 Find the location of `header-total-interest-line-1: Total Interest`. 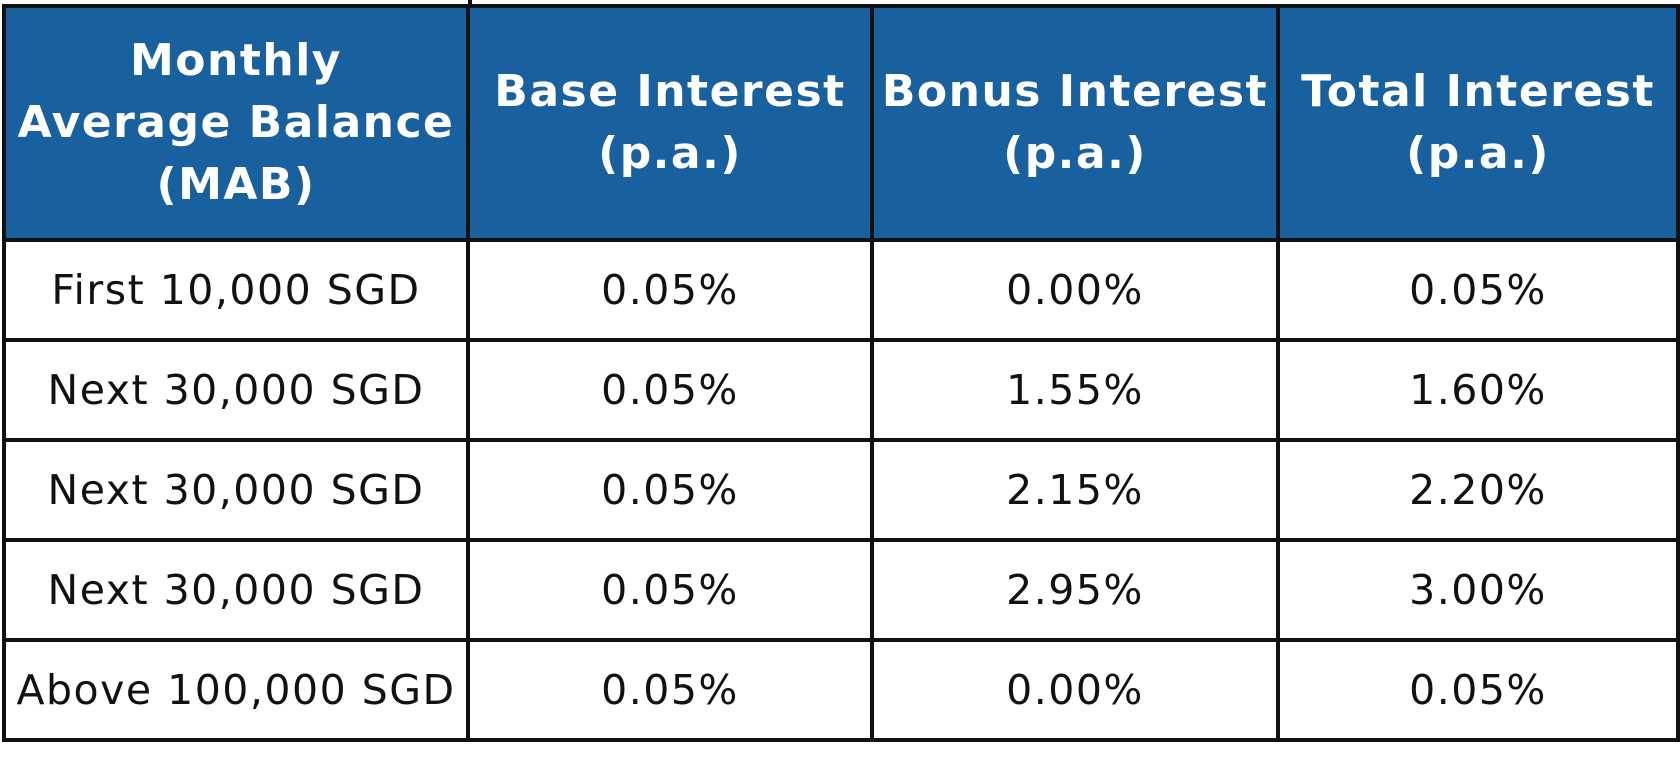

header-total-interest-line-1: Total Interest is located at coordinates (1478, 91).